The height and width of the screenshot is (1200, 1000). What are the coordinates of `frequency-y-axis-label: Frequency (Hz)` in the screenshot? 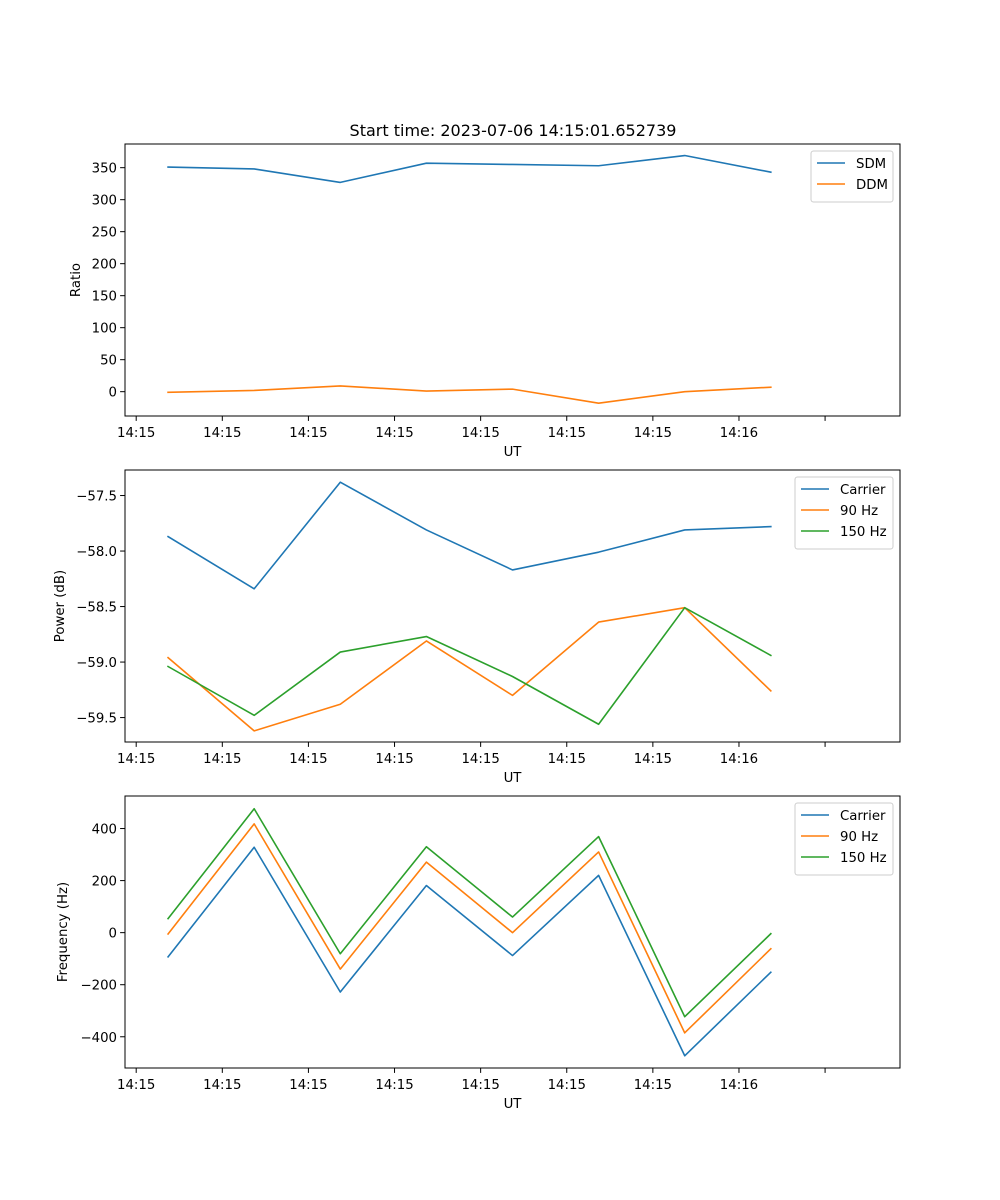 It's located at (63, 932).